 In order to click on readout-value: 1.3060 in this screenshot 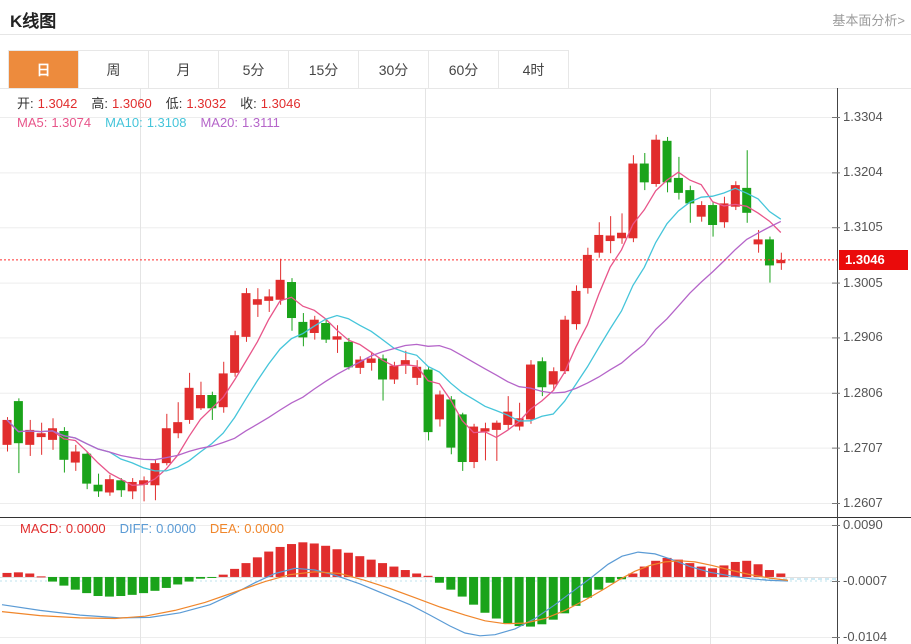, I will do `click(132, 103)`.